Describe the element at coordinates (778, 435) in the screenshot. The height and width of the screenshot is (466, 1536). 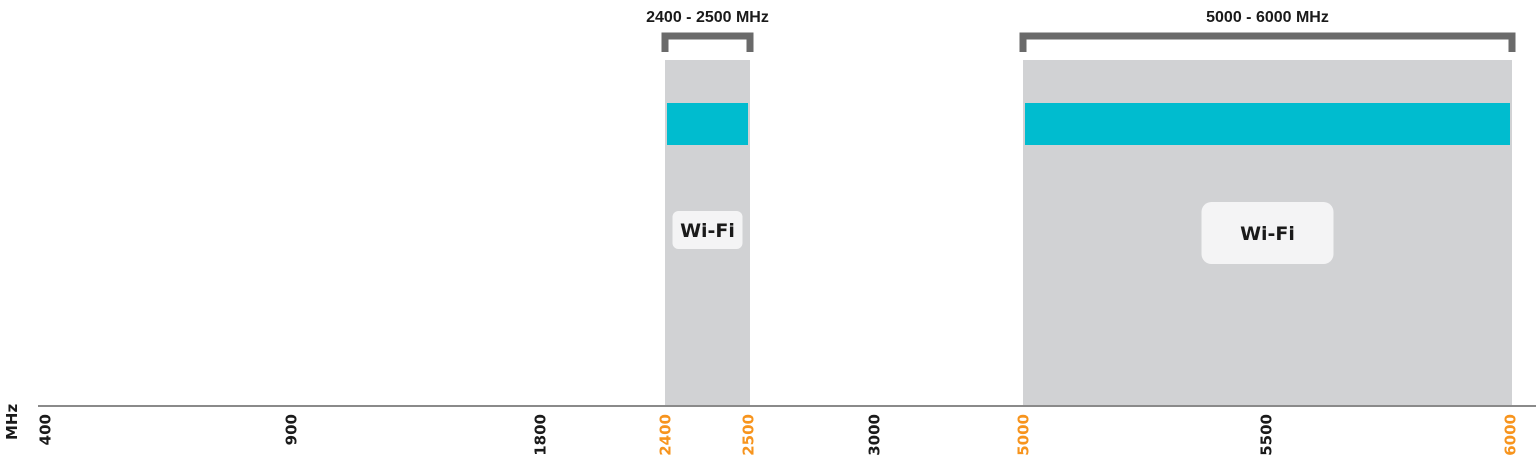
I see `tick-labels-layer: 400 900 1800 2400 2500 3000 5000 5500 6000` at that location.